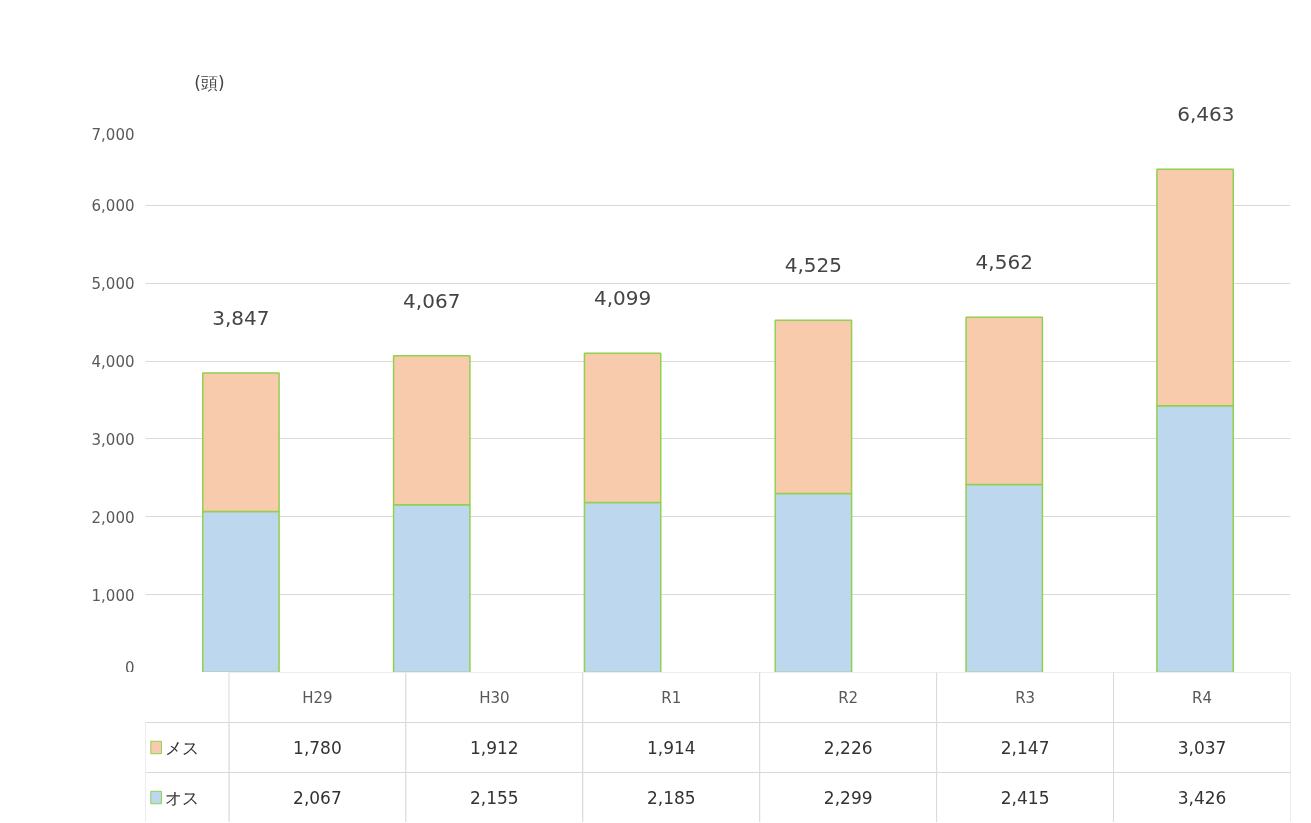 The height and width of the screenshot is (823, 1311). Describe the element at coordinates (113, 284) in the screenshot. I see `y-tick-label: 5,000` at that location.